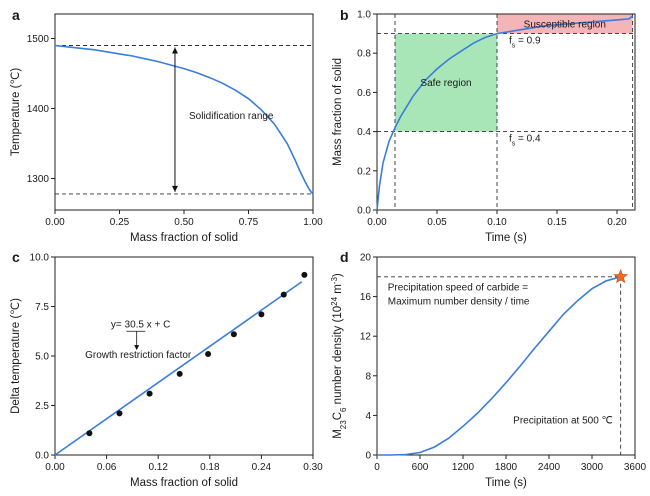  What do you see at coordinates (38, 179) in the screenshot?
I see `y-tick-label: 1300` at bounding box center [38, 179].